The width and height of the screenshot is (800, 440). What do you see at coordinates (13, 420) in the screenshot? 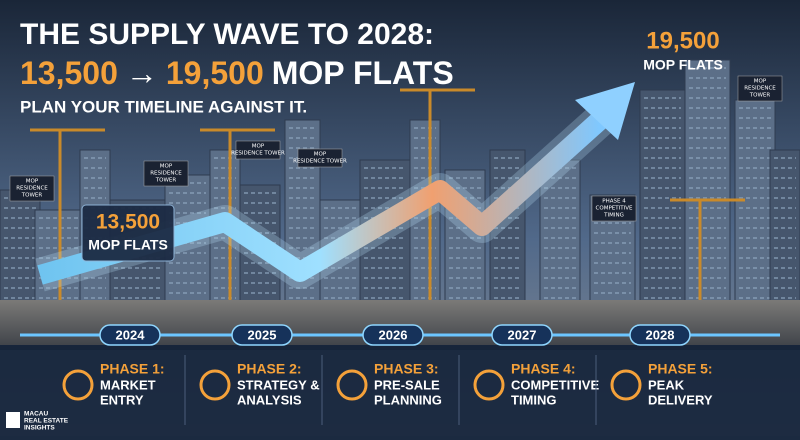
I see `logo-mark` at bounding box center [13, 420].